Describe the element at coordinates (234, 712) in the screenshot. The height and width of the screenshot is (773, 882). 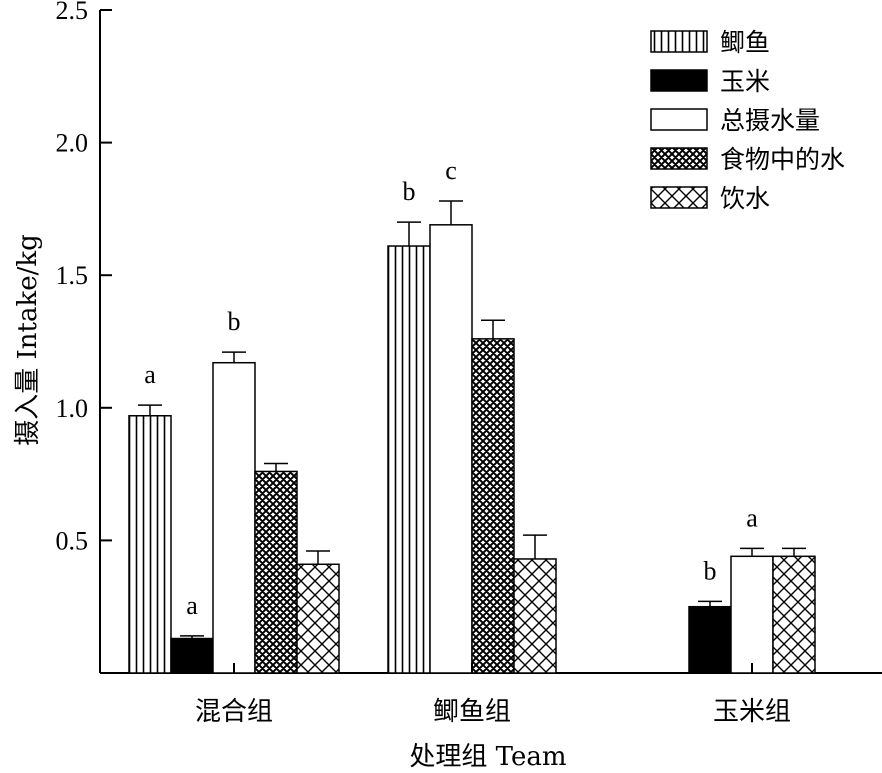
I see `x-tick-label: 混合组` at that location.